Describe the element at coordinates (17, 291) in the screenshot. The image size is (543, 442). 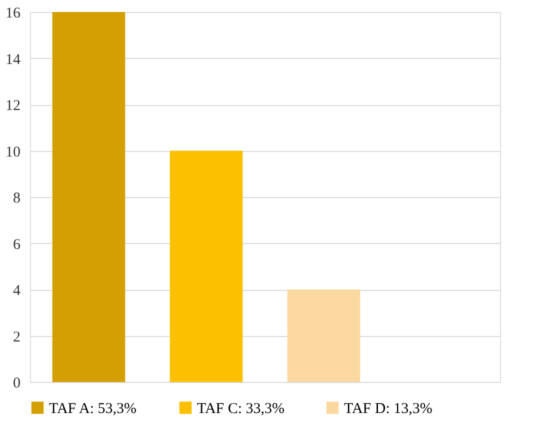
I see `y-tick-label: 4` at that location.